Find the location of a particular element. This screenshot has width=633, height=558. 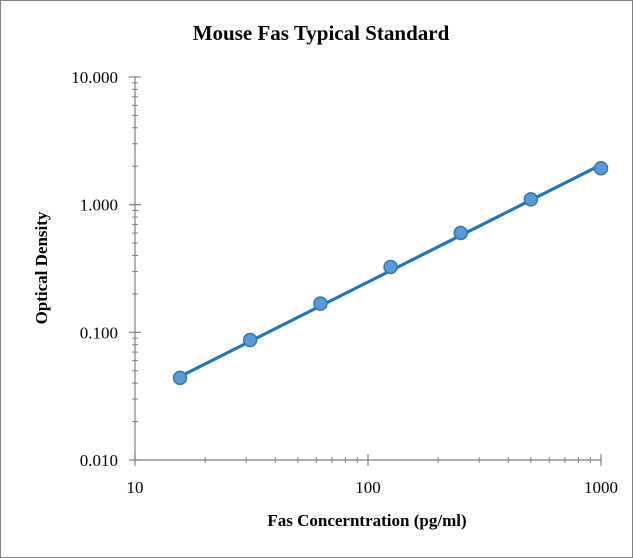

y-tick-label: 0.100 is located at coordinates (99, 332).